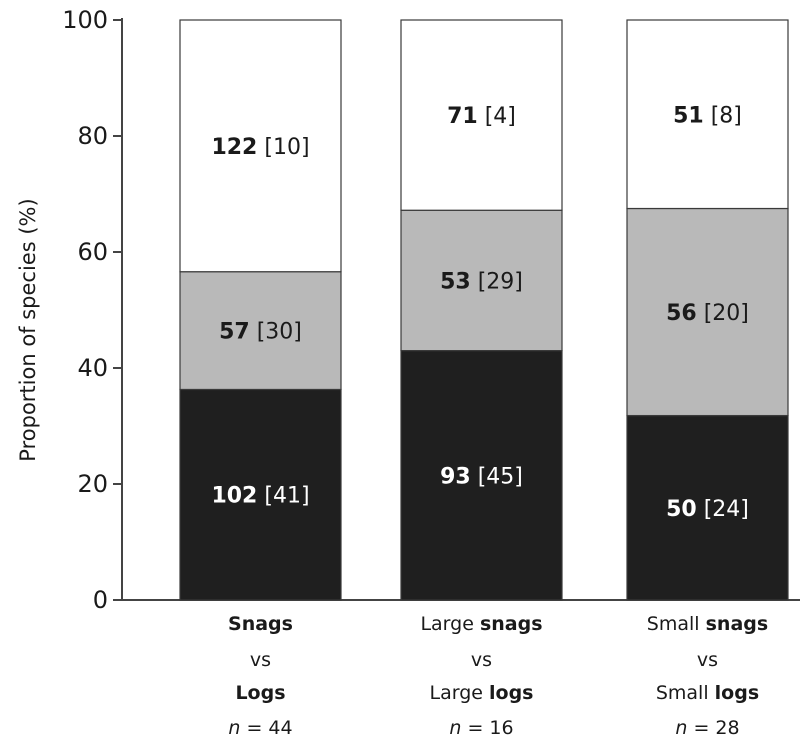 Image resolution: width=809 pixels, height=742 pixels. I want to click on y-tick-label: 60, so click(92, 252).